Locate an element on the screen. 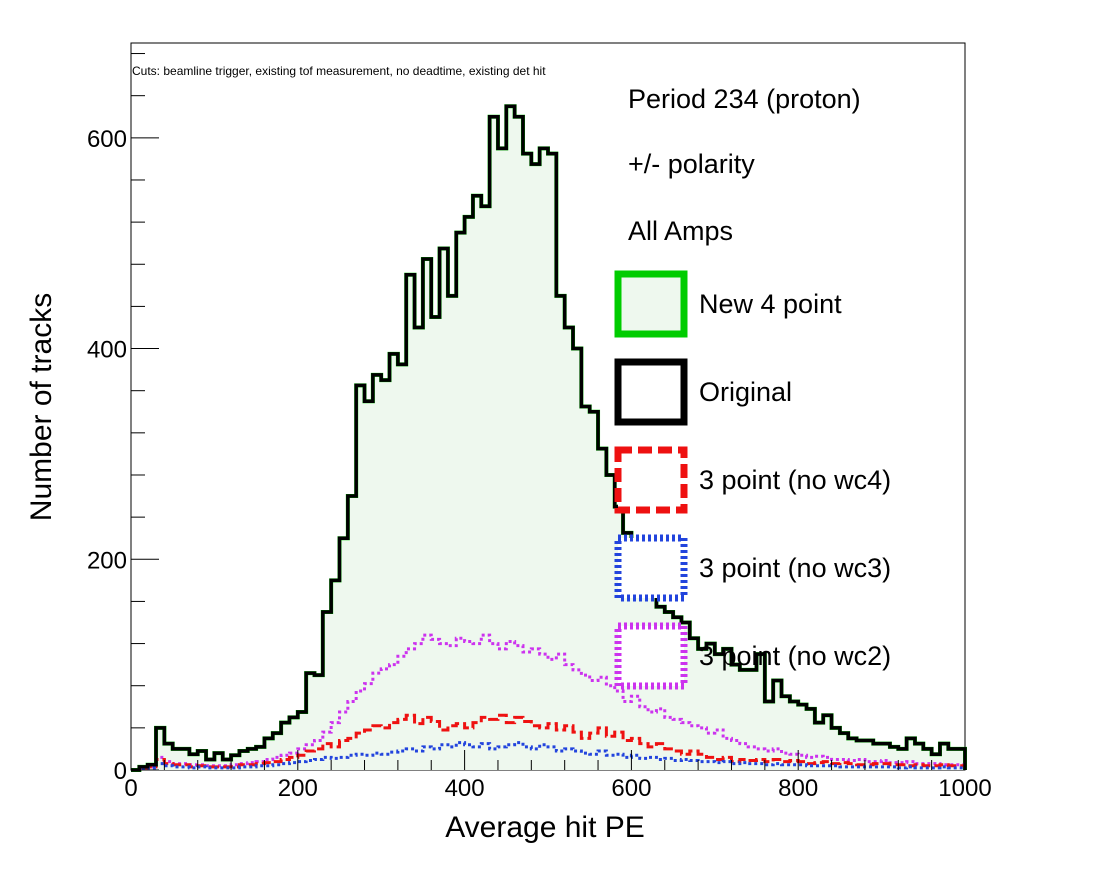 The height and width of the screenshot is (875, 1098). legend-header-3: All Amps is located at coordinates (680, 231).